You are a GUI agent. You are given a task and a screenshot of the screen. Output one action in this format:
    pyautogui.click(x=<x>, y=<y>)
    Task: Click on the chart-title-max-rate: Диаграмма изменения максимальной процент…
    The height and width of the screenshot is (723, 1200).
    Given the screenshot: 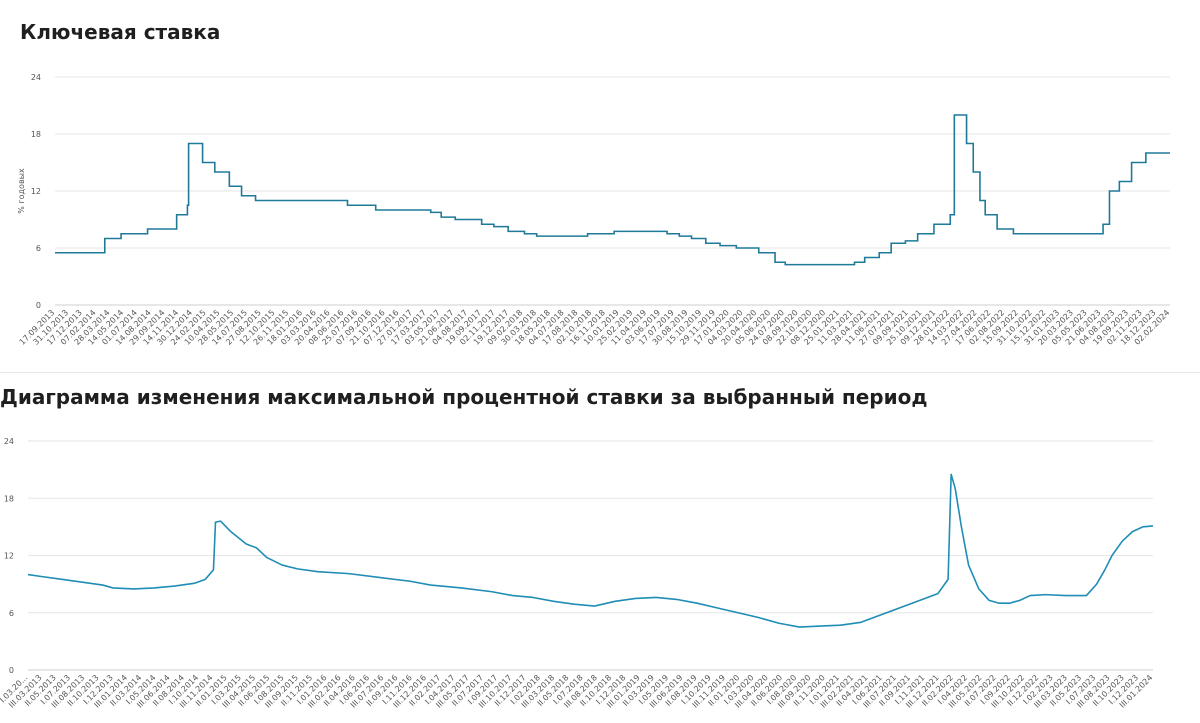 What is the action you would take?
    pyautogui.click(x=464, y=397)
    